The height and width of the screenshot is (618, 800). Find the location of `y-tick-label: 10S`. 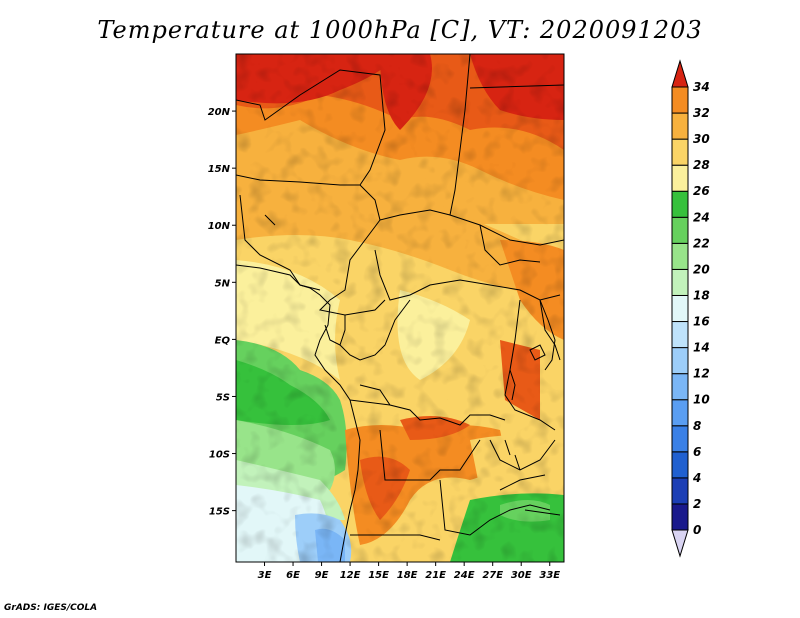

y-tick-label: 10S is located at coordinates (219, 455).